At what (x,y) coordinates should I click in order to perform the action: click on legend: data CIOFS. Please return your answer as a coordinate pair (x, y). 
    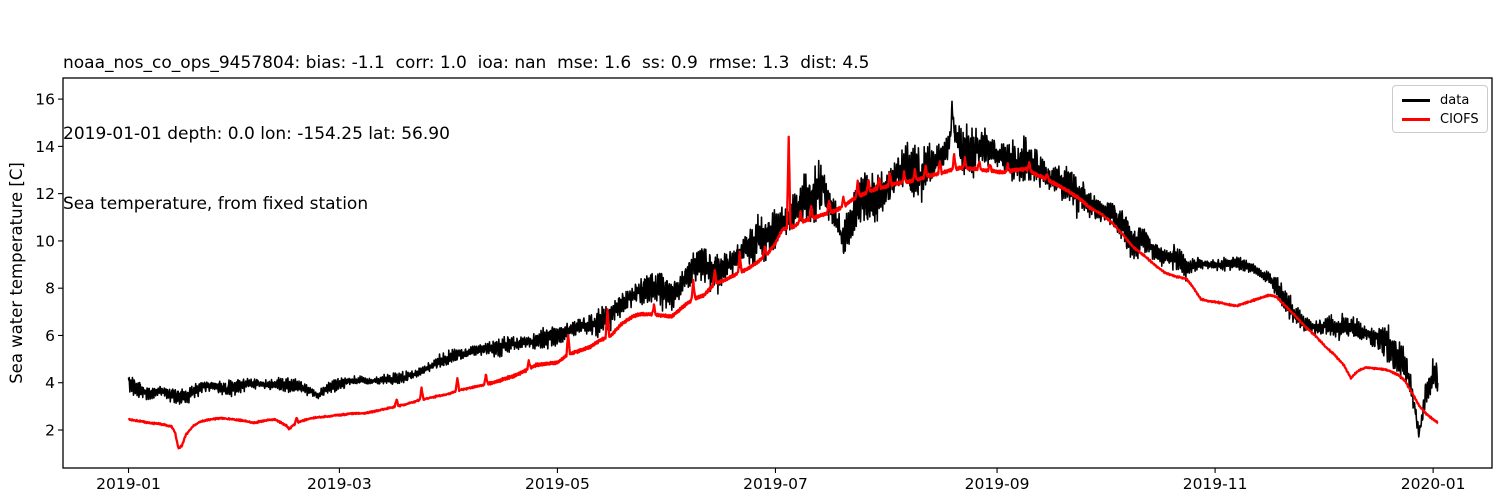
    Looking at the image, I should click on (1440, 109).